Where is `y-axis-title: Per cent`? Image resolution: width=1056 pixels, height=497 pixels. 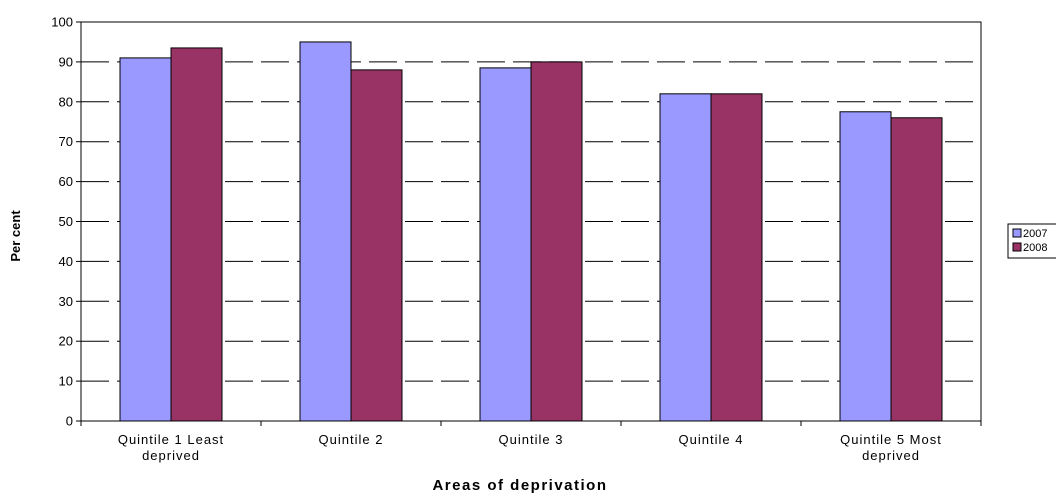
y-axis-title: Per cent is located at coordinates (15, 236).